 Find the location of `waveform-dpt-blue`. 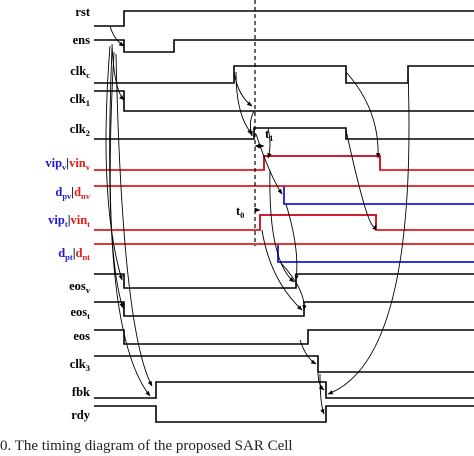

waveform-dpt-blue is located at coordinates (375, 253).